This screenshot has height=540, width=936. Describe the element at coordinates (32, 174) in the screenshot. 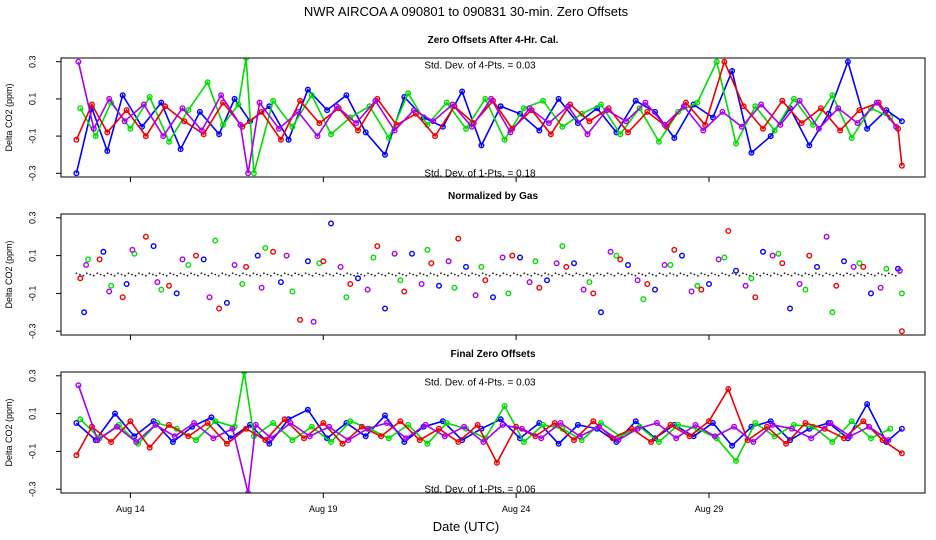

I see `y-tick-label: -0.3` at that location.